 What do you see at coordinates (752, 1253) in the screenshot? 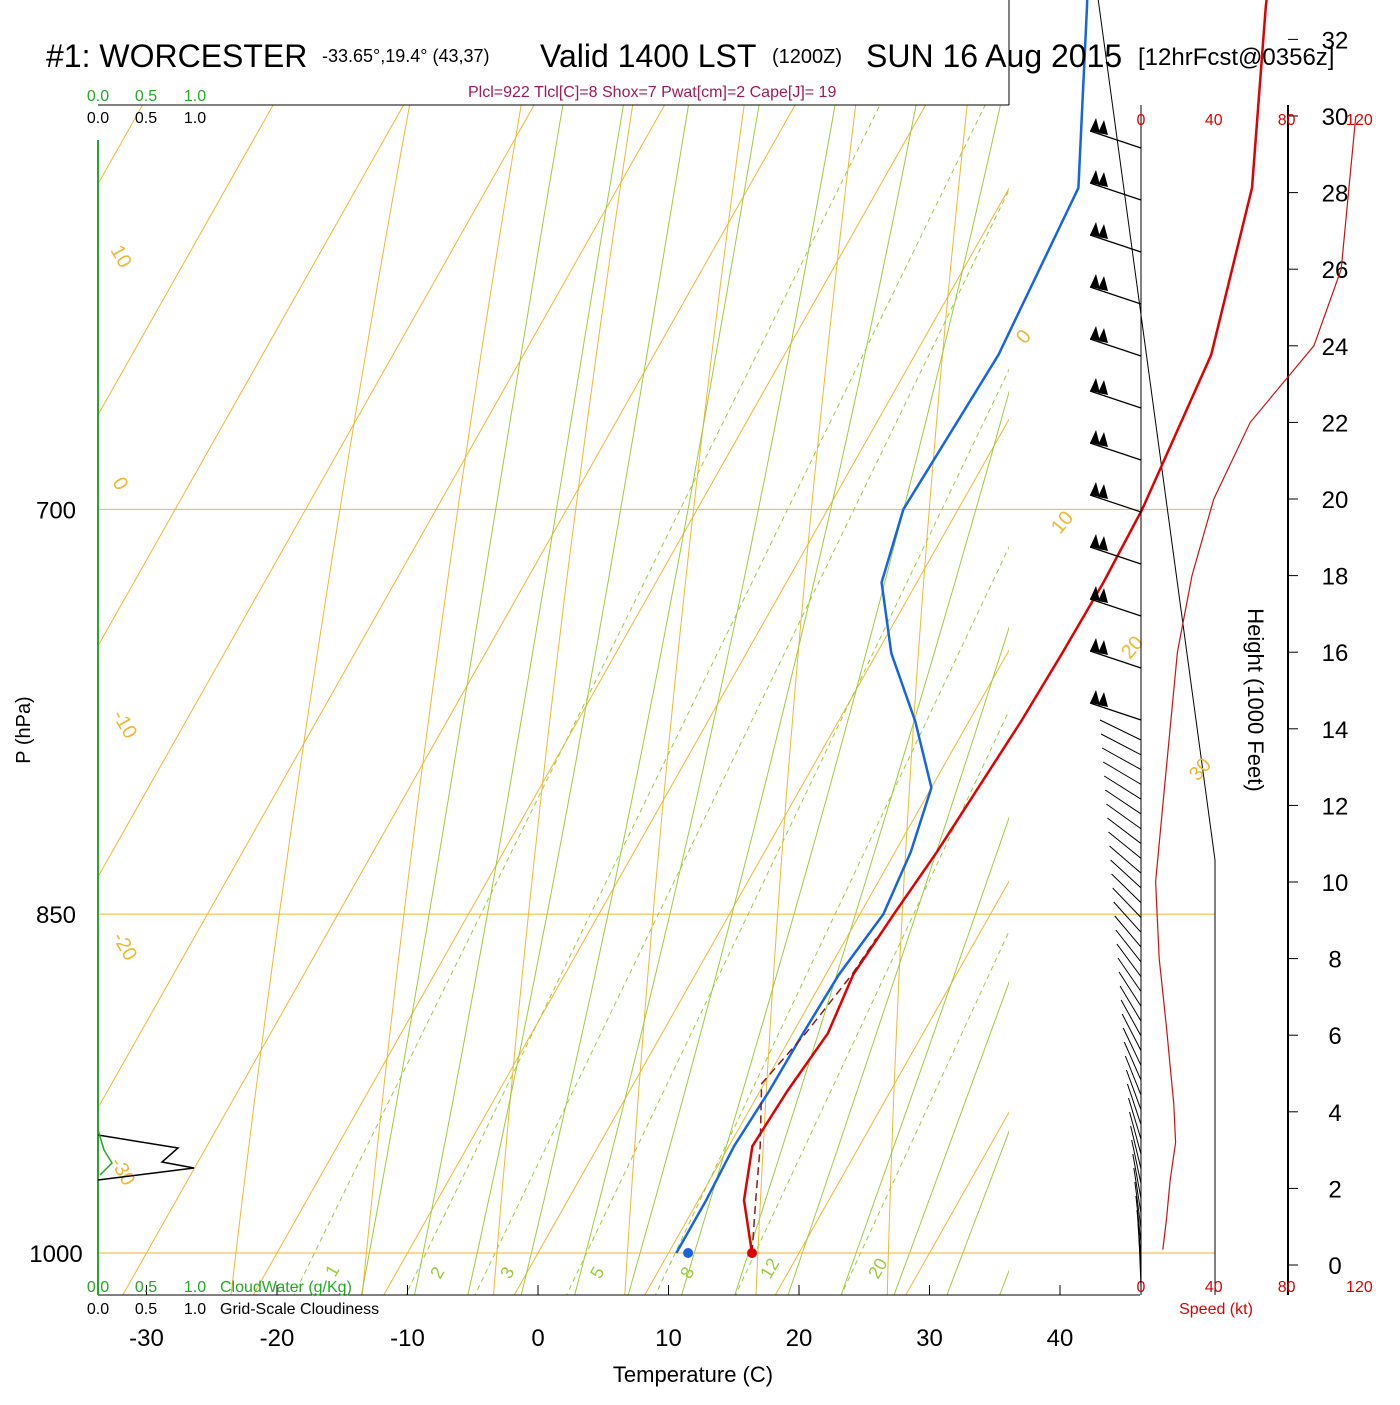
I see `surface-temperature-marker` at bounding box center [752, 1253].